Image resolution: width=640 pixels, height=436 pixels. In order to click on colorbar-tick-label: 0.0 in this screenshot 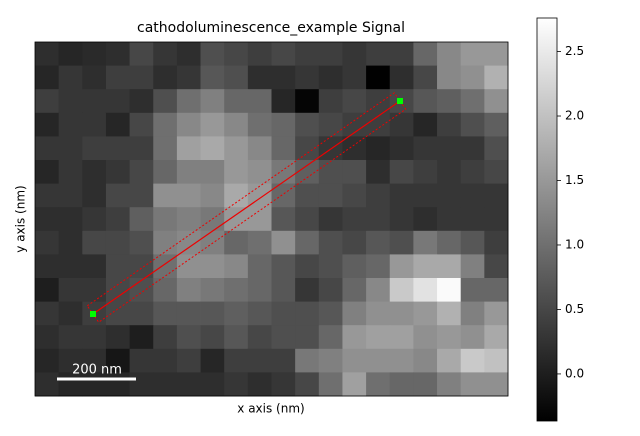, I will do `click(574, 373)`.